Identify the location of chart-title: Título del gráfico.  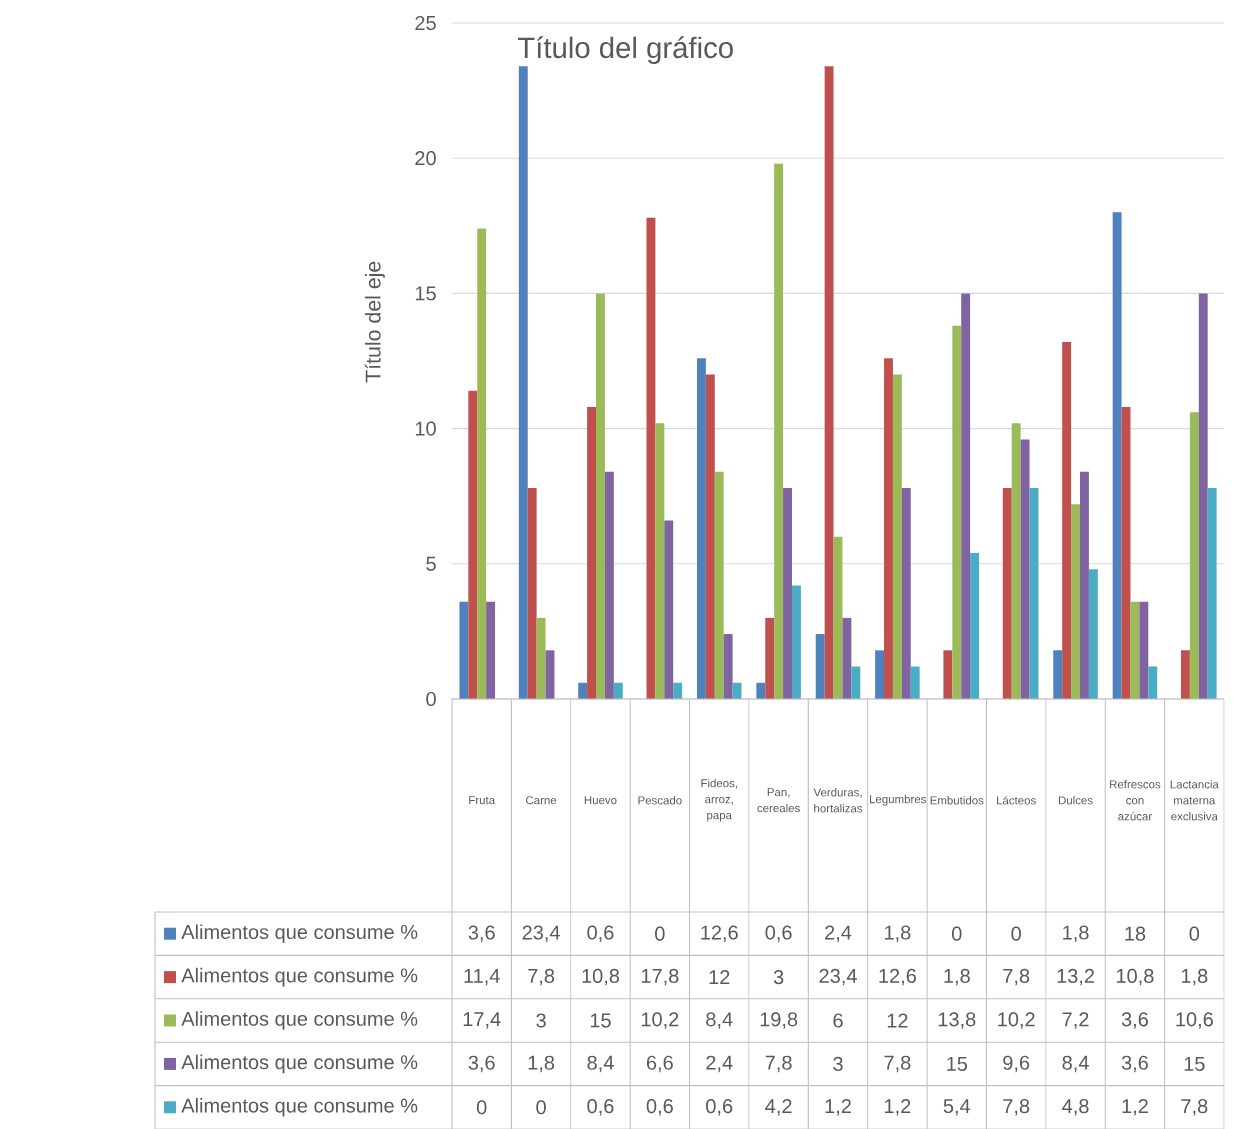
(625, 50).